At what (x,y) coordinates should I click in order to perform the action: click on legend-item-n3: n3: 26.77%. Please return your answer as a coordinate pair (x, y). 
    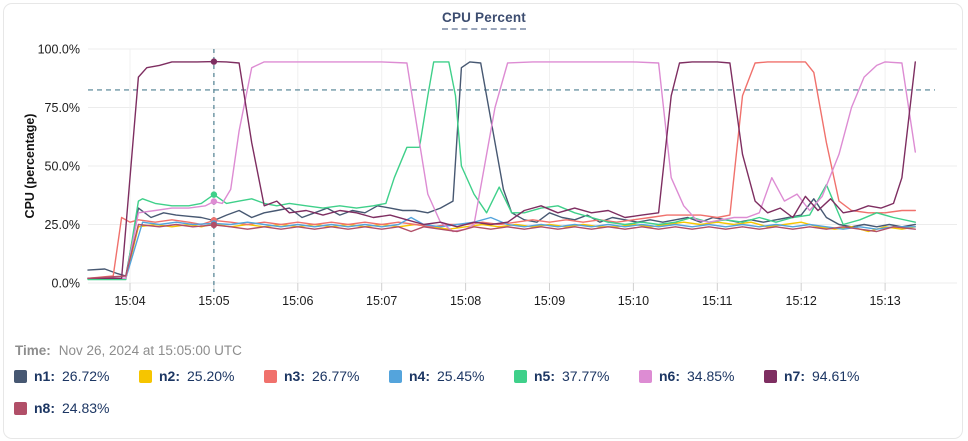
    Looking at the image, I should click on (318, 376).